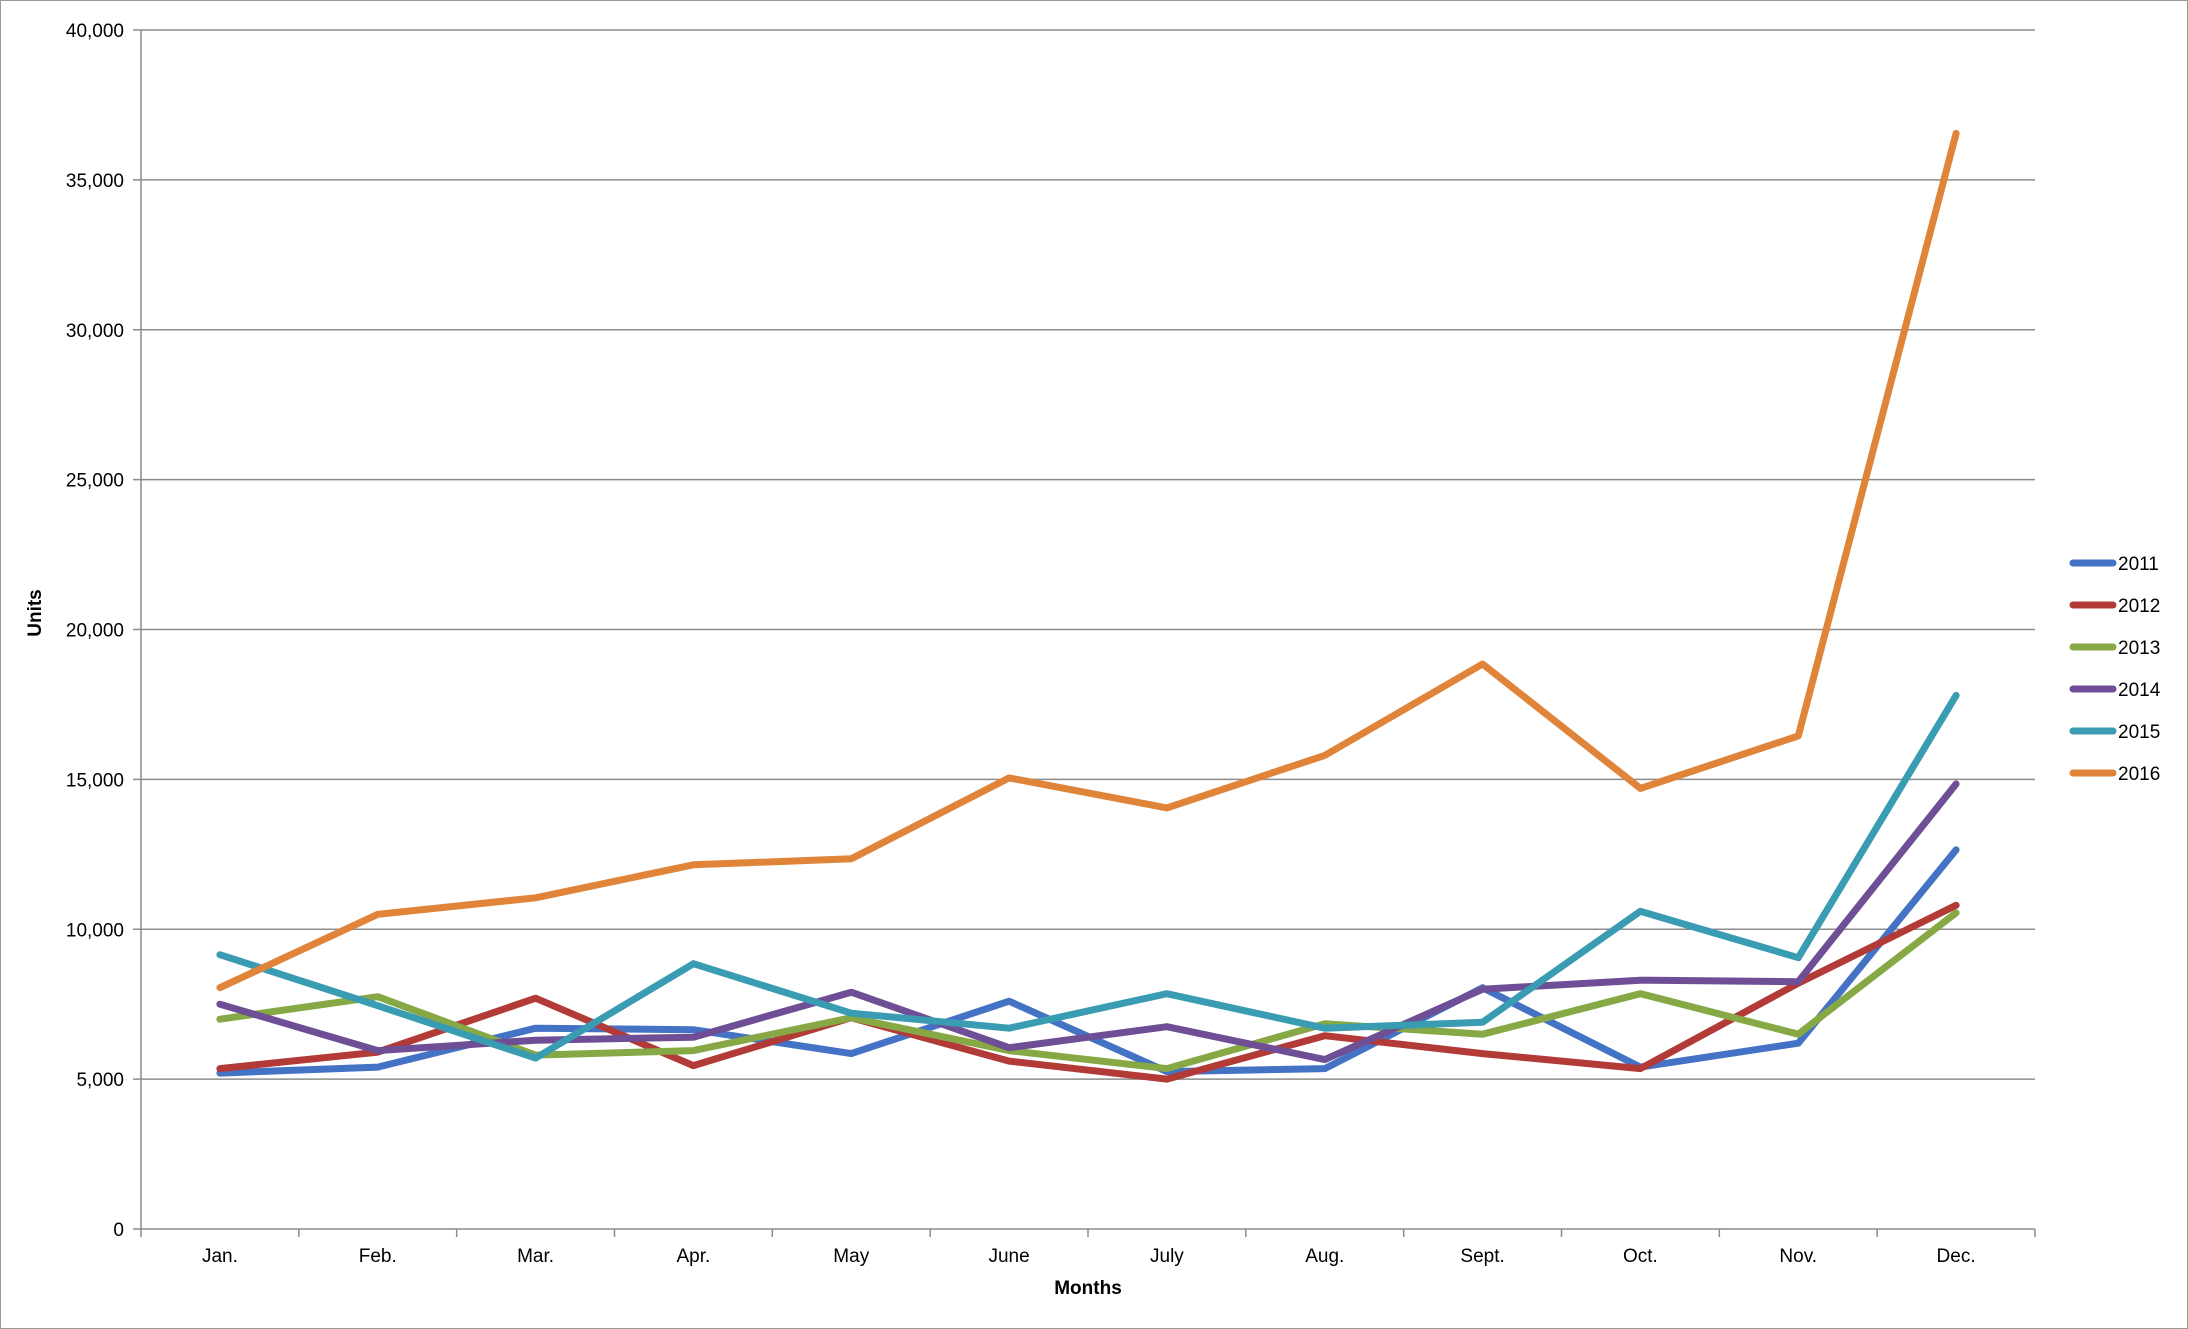  I want to click on y-tick-label: 20,000, so click(95, 631).